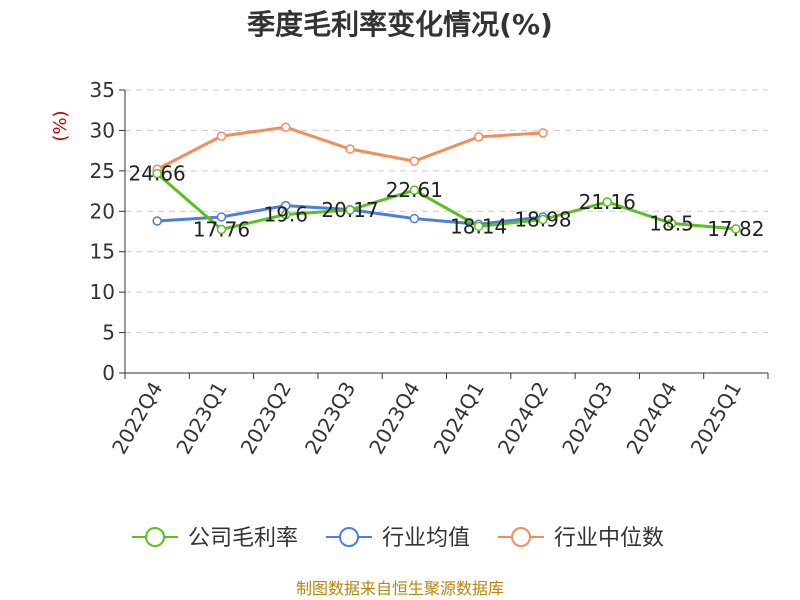  I want to click on y-tick-label: 35, so click(102, 90).